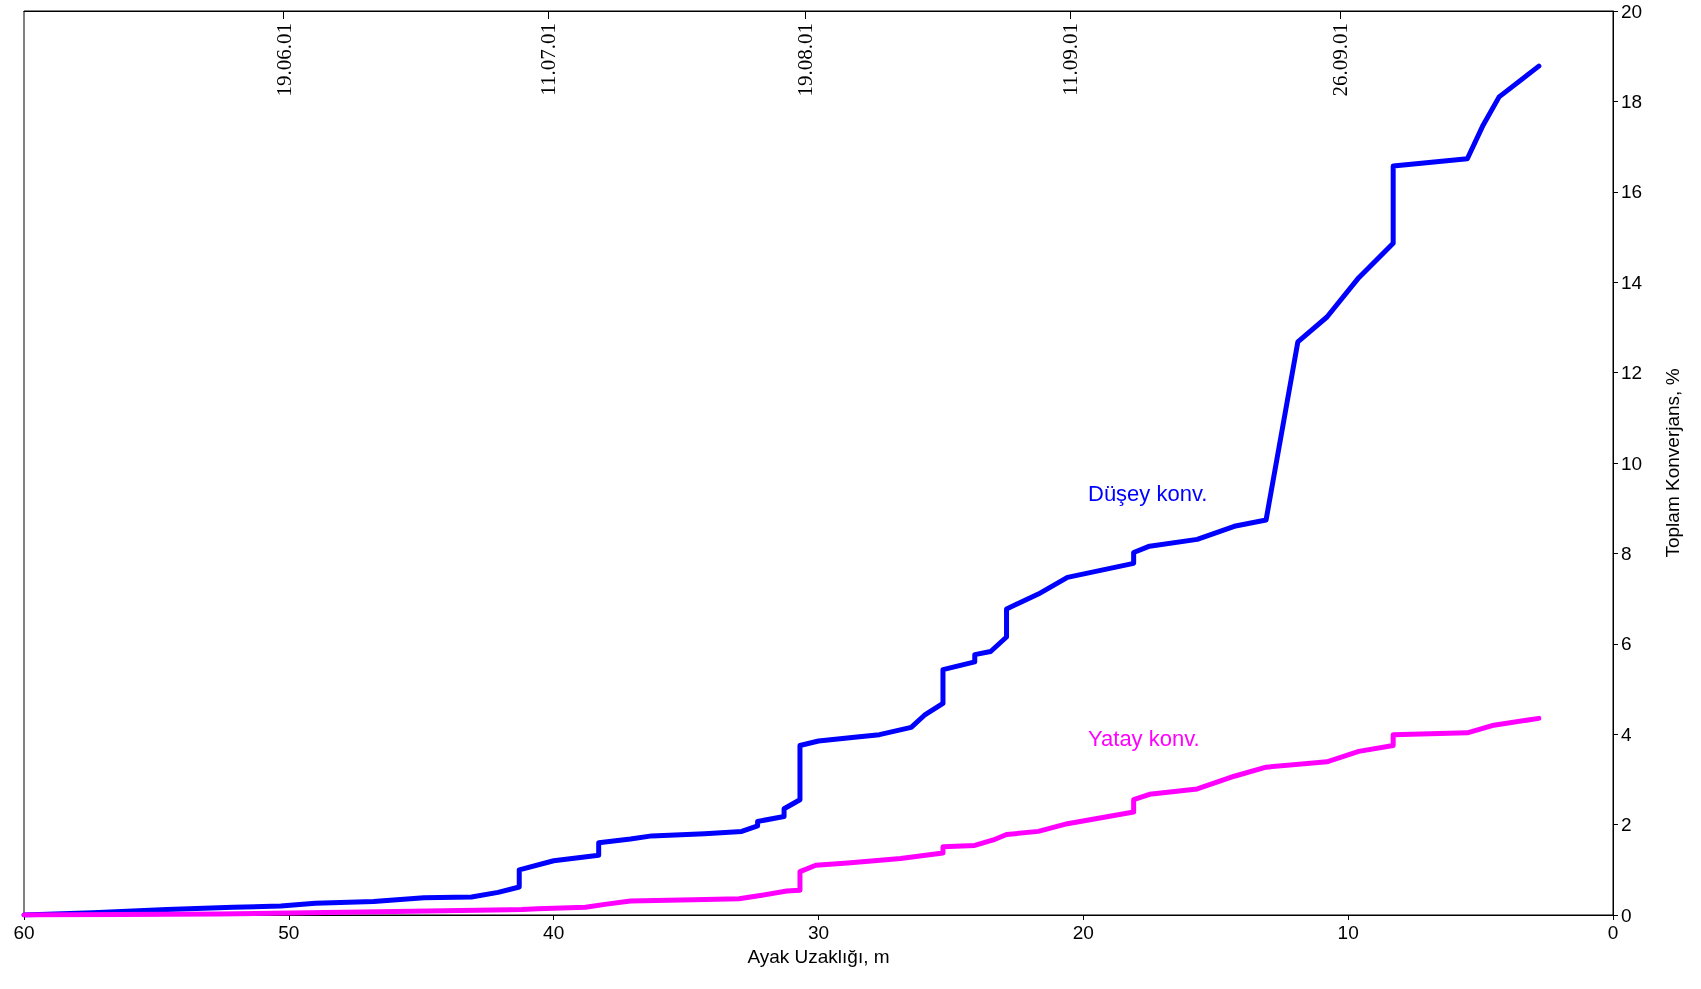 This screenshot has width=1701, height=989. Describe the element at coordinates (1672, 463) in the screenshot. I see `y2-axis-title: Toplam Konverjans, %` at that location.